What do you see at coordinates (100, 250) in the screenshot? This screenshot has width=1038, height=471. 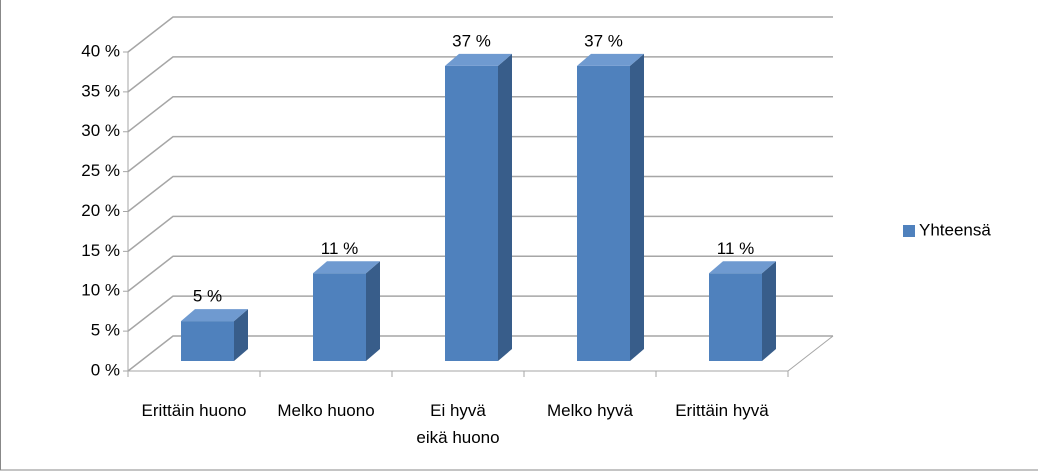 I see `y-tick-label: 15 %` at bounding box center [100, 250].